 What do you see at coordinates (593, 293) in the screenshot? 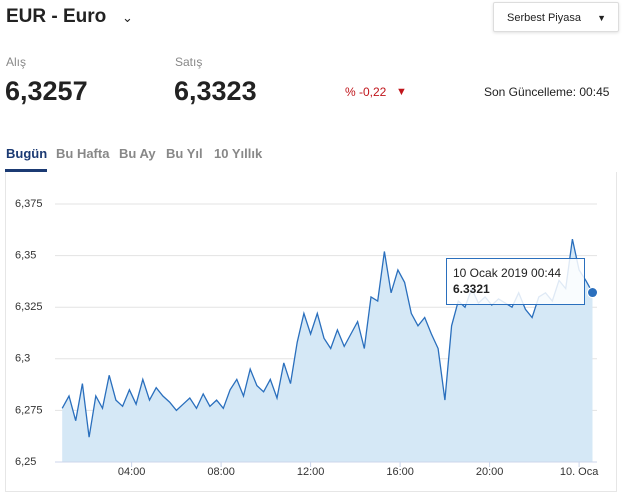
I see `hover-point` at bounding box center [593, 293].